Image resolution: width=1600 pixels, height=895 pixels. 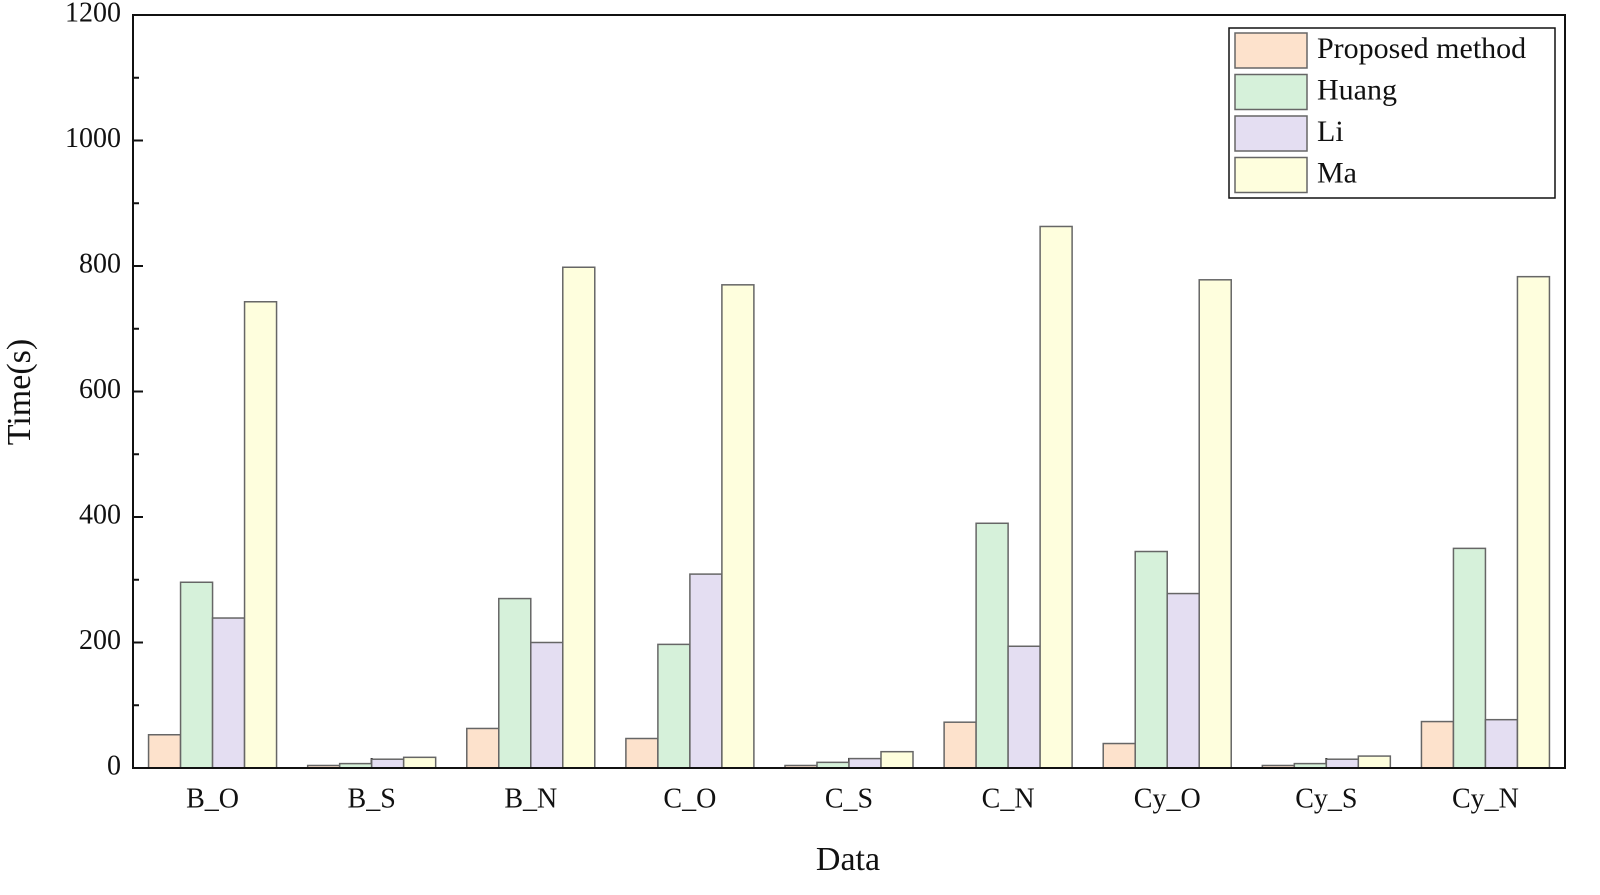 I want to click on x-tick-label: B_N, so click(x=530, y=798).